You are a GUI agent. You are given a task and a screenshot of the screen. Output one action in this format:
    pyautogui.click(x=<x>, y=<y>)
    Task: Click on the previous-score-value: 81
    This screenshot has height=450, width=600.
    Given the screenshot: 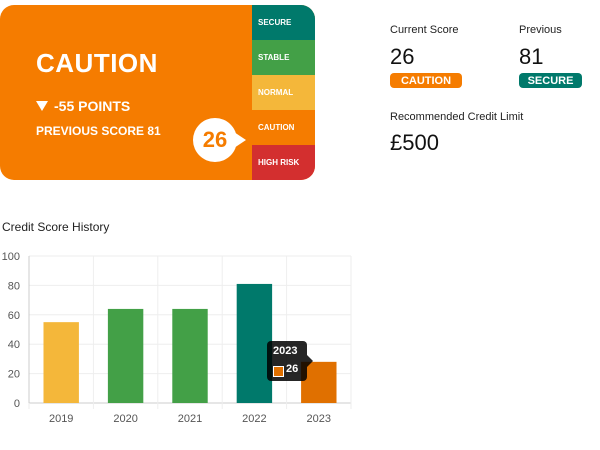 What is the action you would take?
    pyautogui.click(x=531, y=56)
    